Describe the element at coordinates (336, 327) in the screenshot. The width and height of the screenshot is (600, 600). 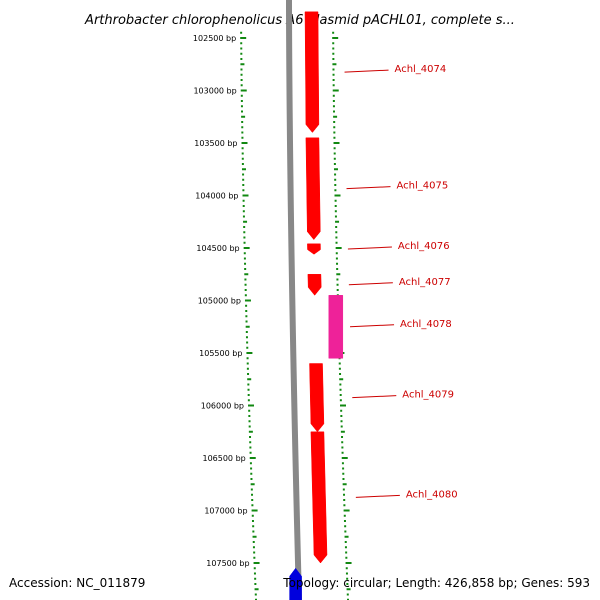
I see `achl-4078-gene-arrow` at that location.